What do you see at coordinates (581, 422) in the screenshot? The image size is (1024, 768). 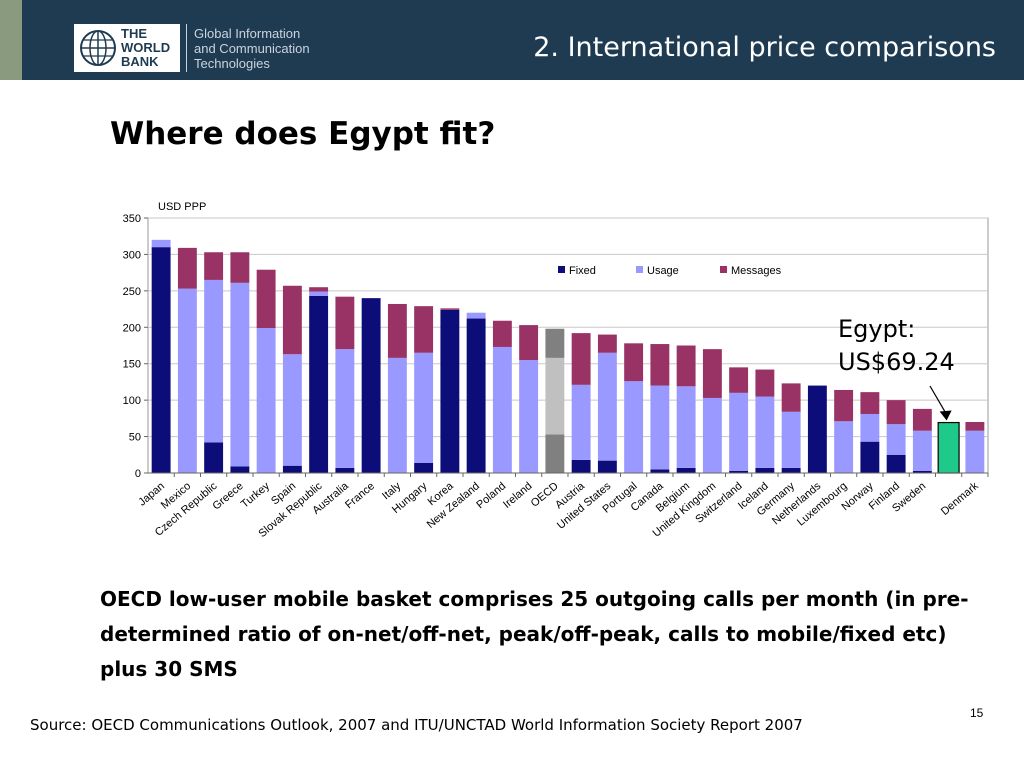 I see `bar-usage-austria` at bounding box center [581, 422].